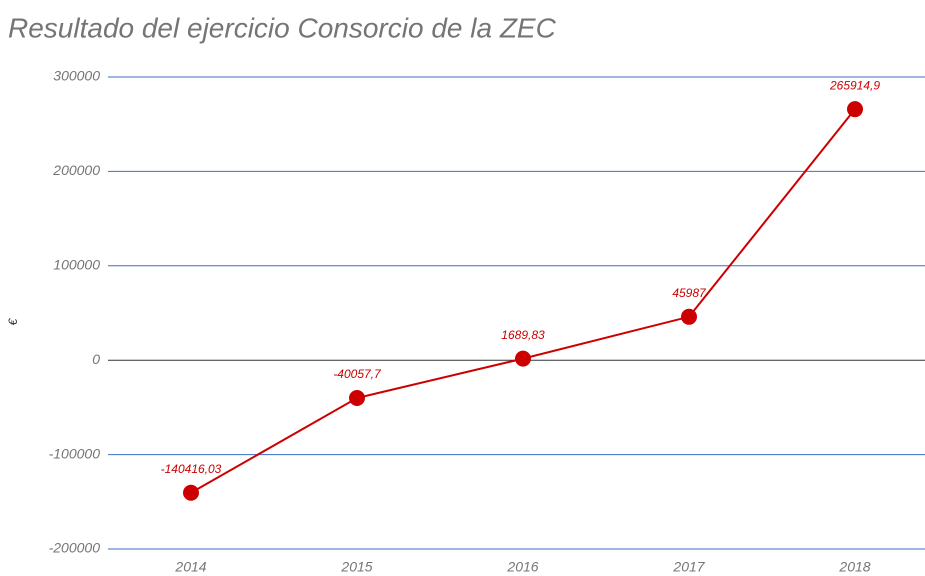  I want to click on data-label: -40057,7, so click(357, 374).